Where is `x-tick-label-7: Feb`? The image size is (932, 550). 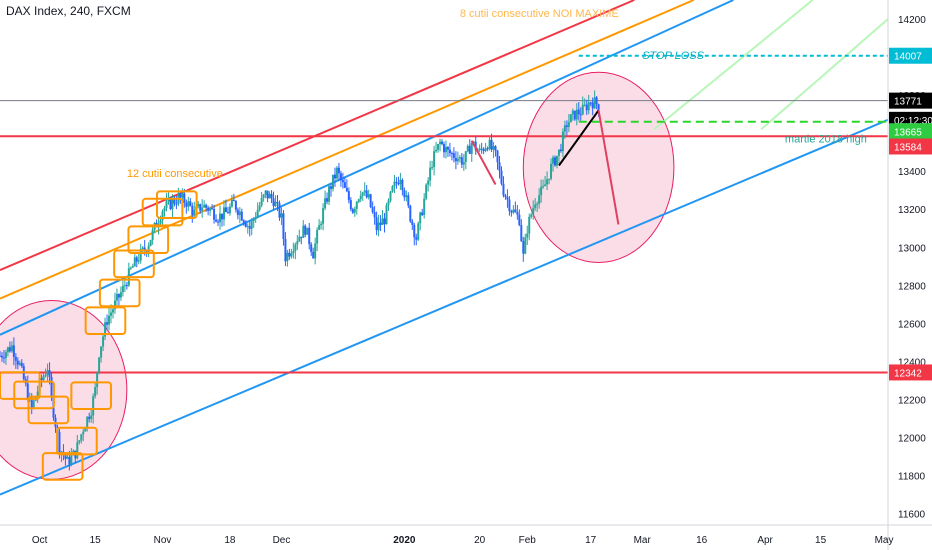 x-tick-label-7: Feb is located at coordinates (528, 540).